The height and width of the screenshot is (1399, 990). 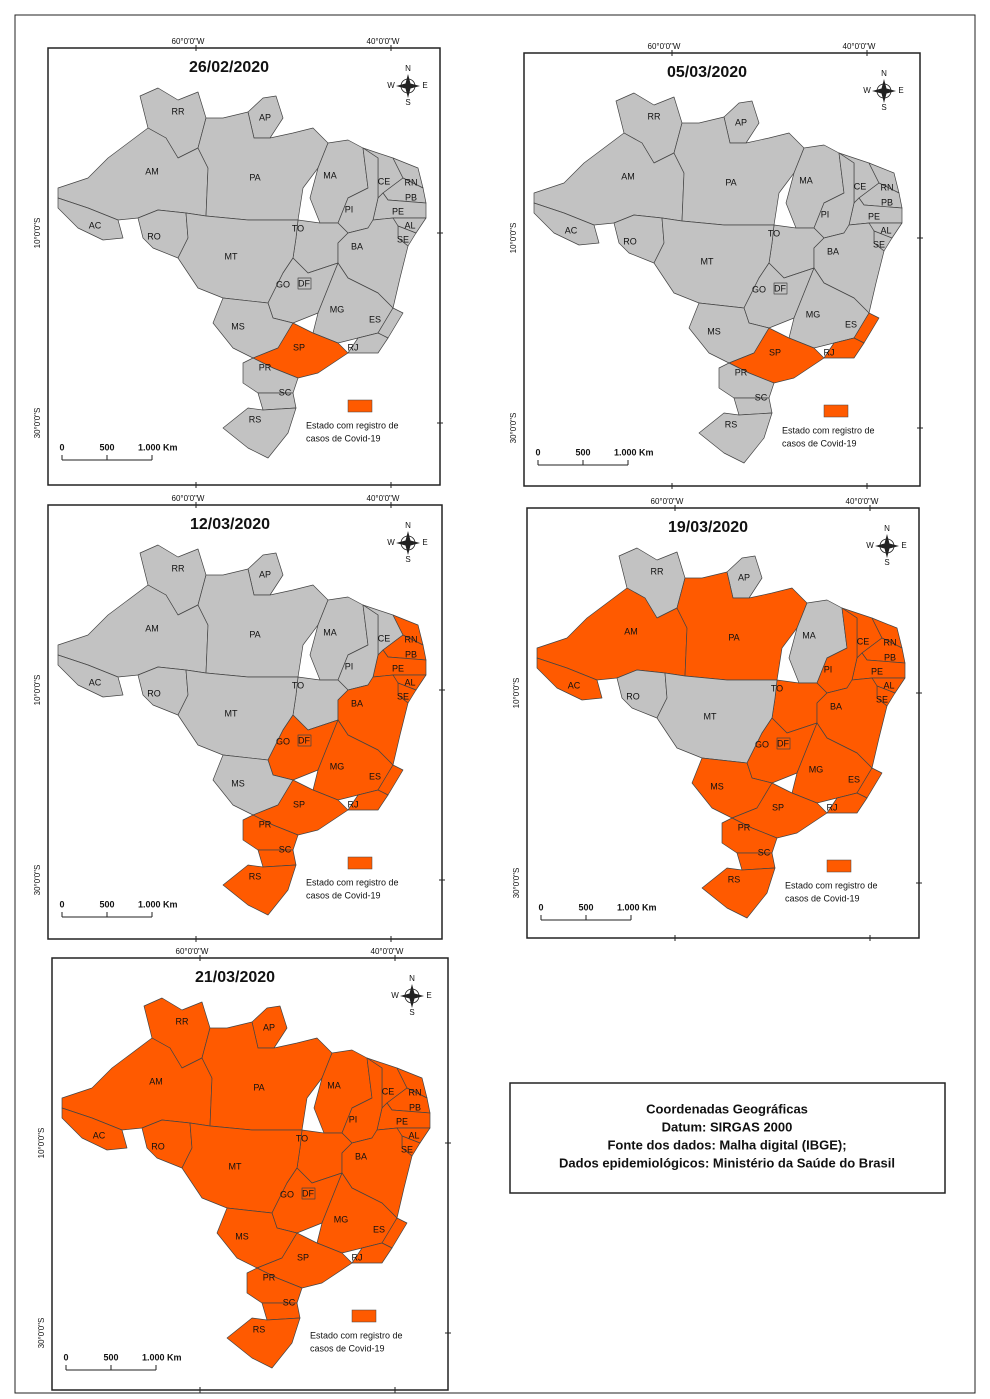 I want to click on state-label: MS, so click(x=238, y=326).